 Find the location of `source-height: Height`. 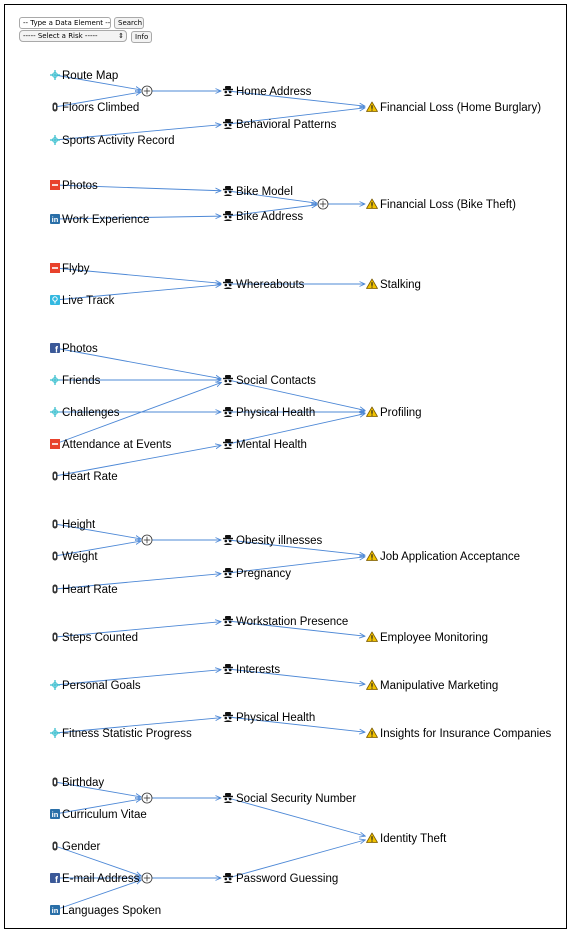

source-height: Height is located at coordinates (79, 525).